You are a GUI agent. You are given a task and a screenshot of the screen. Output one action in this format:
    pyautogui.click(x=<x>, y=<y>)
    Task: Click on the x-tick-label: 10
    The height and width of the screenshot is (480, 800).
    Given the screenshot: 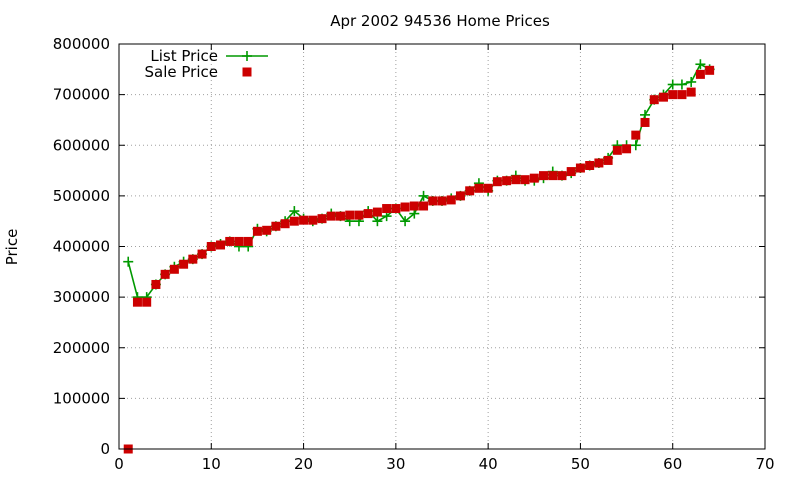 What is the action you would take?
    pyautogui.click(x=211, y=464)
    